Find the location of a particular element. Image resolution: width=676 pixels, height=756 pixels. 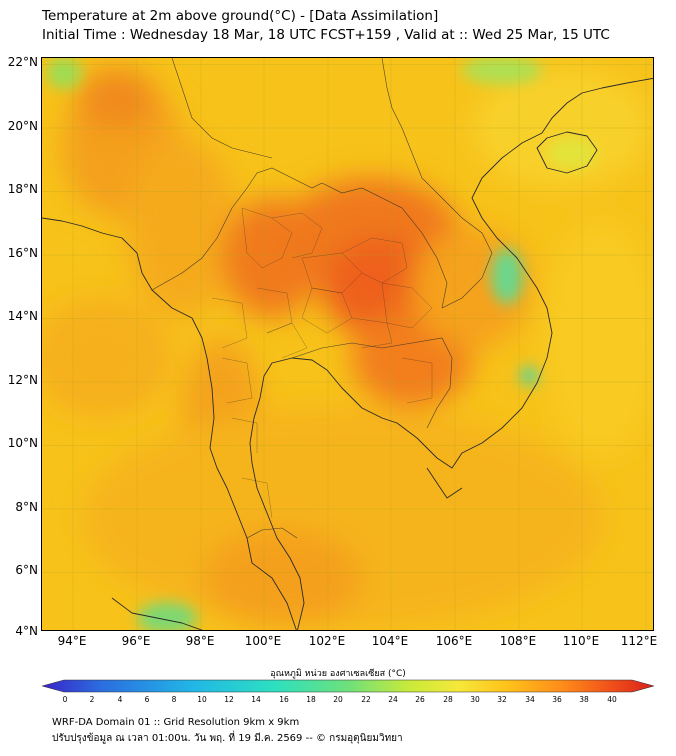

cbar-tick-8: 8 is located at coordinates (174, 699).